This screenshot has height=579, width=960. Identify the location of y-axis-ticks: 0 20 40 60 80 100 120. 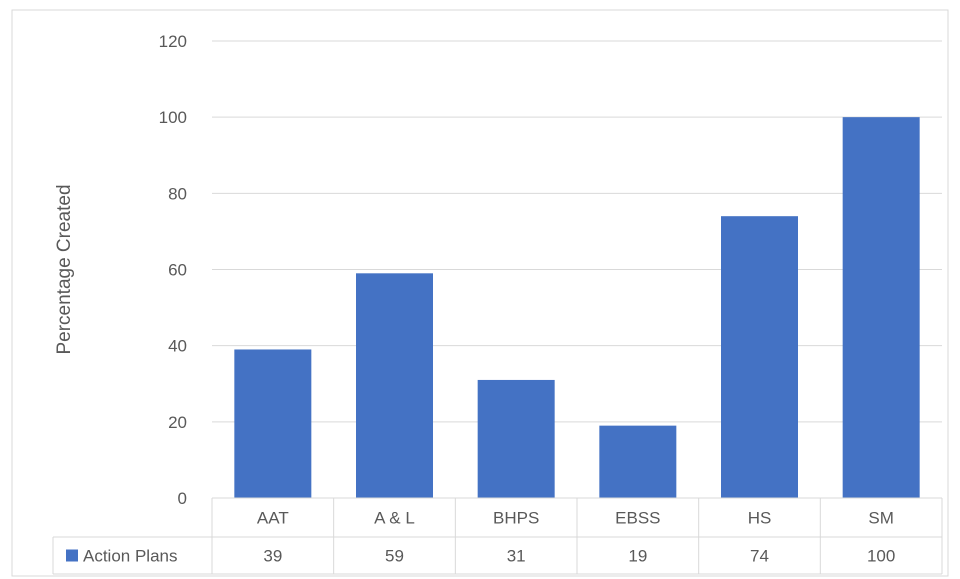
(173, 270).